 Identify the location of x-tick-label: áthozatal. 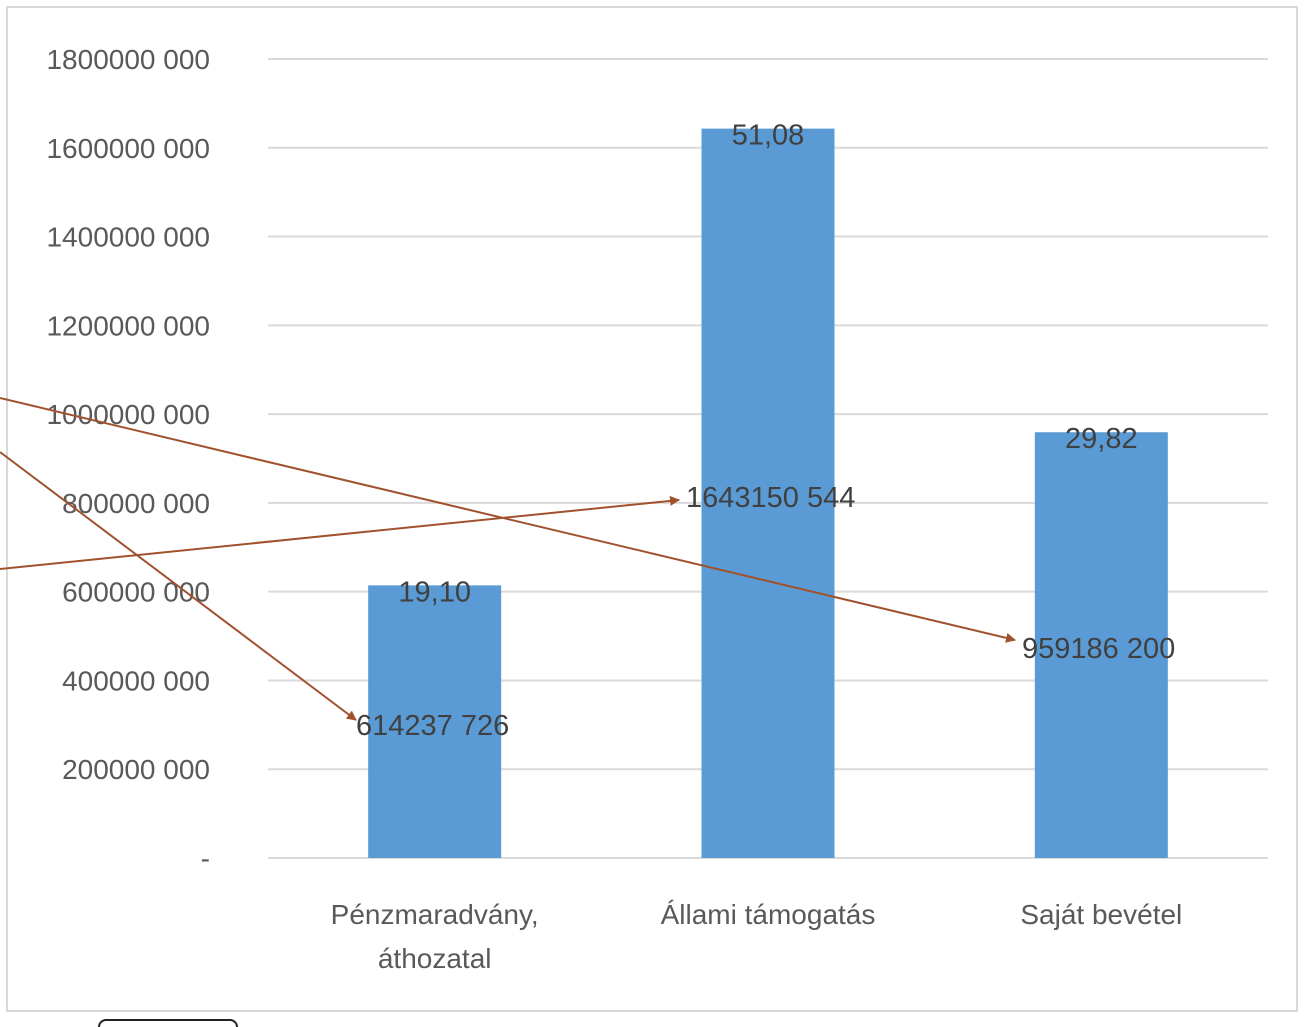
(435, 958).